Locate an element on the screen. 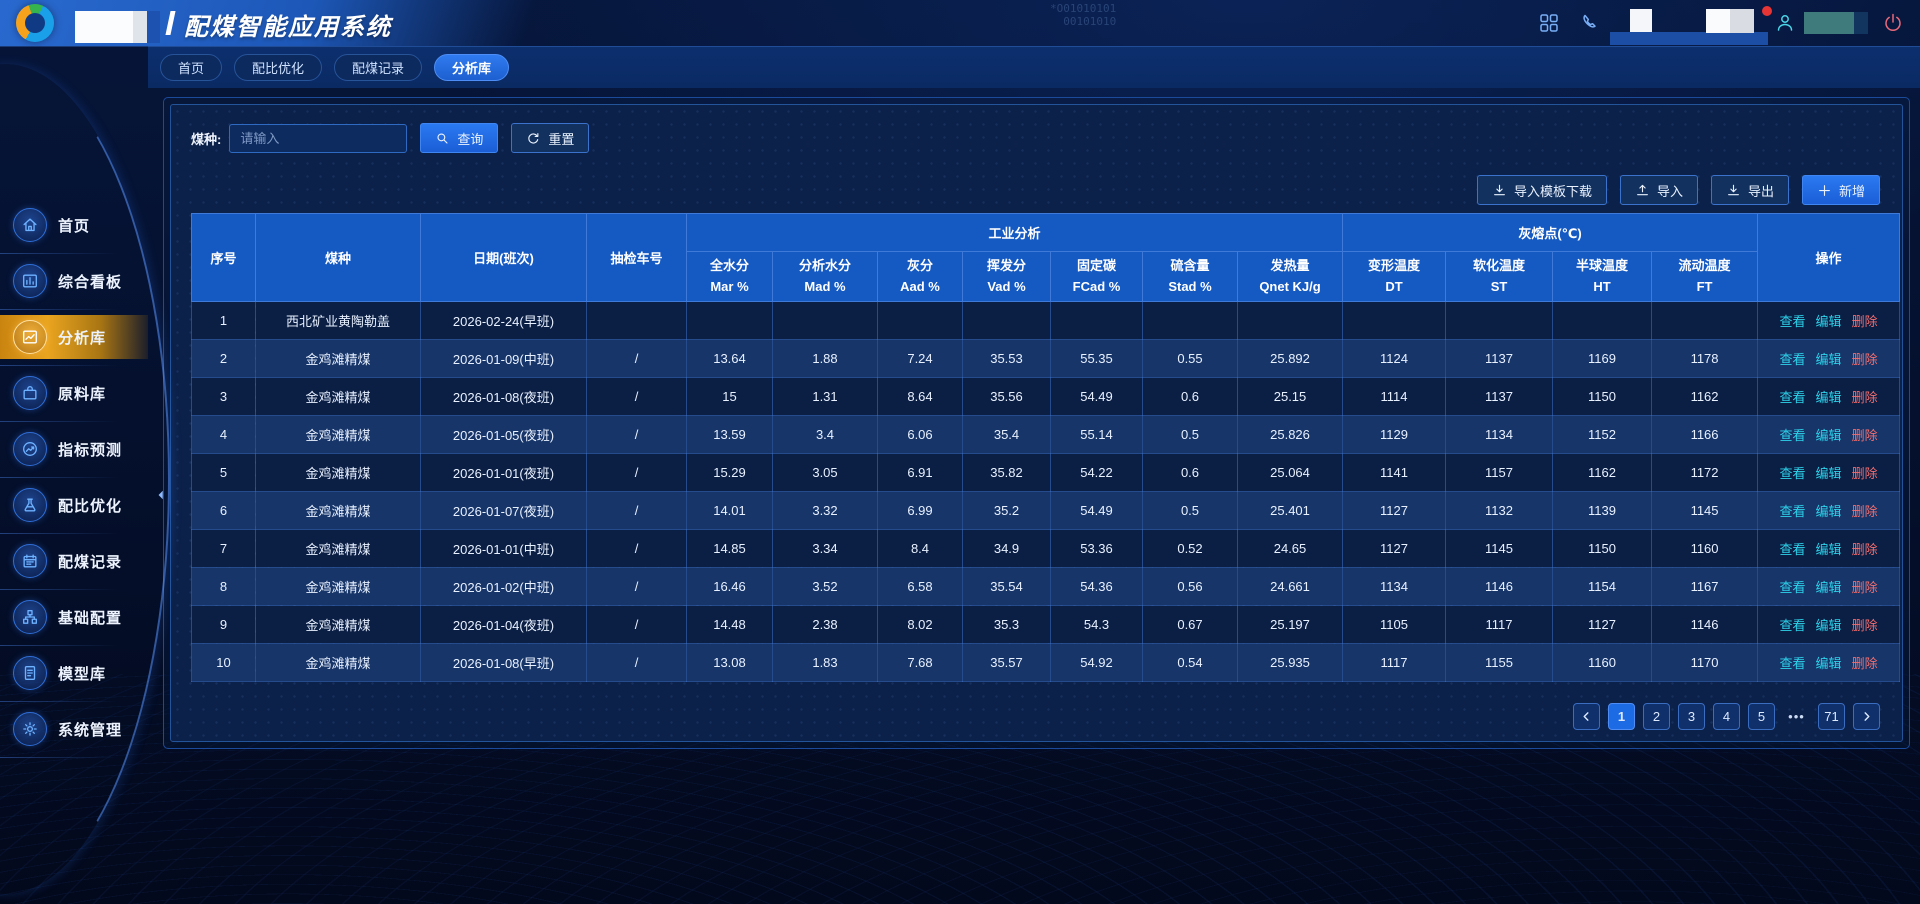  table-cell: 3.4 is located at coordinates (825, 434).